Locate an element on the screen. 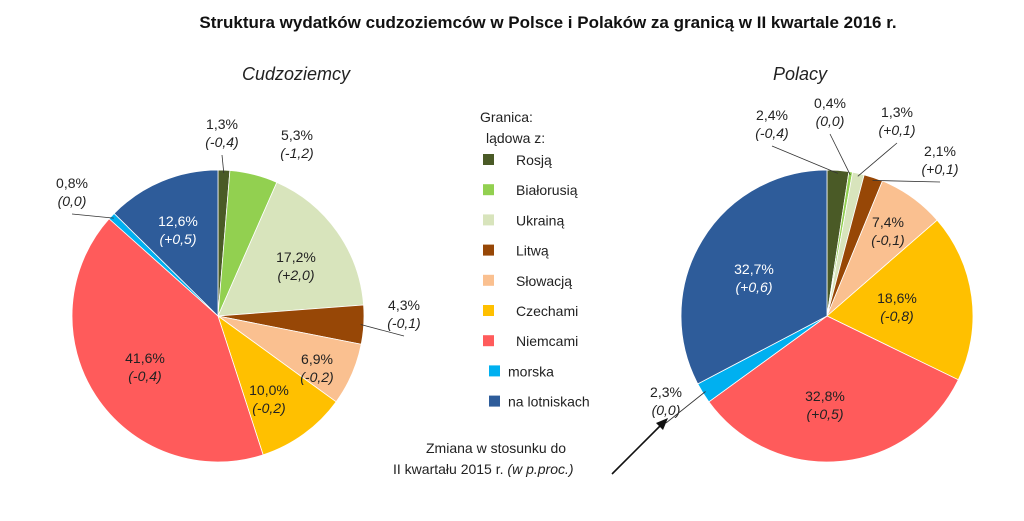 This screenshot has width=1024, height=521. change-label-polacy-na-lotniskach: (+0,6) is located at coordinates (754, 287).